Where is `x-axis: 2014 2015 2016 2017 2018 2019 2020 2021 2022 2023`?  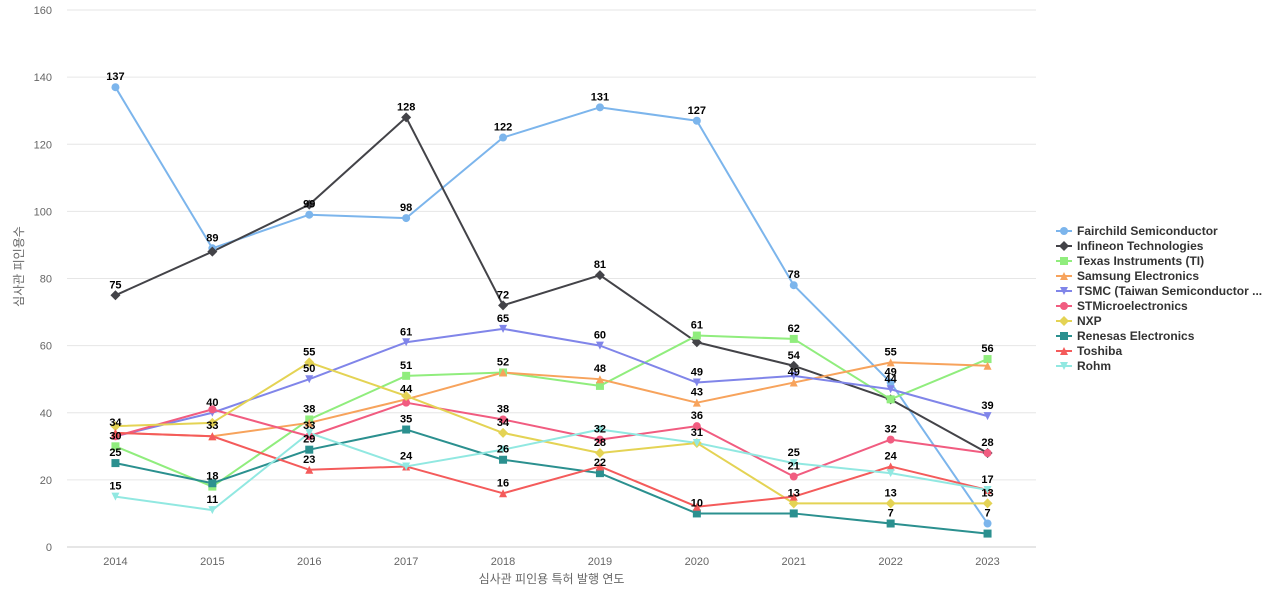
x-axis: 2014 2015 2016 2017 2018 2019 2020 2021 2022 2023 is located at coordinates (551, 562).